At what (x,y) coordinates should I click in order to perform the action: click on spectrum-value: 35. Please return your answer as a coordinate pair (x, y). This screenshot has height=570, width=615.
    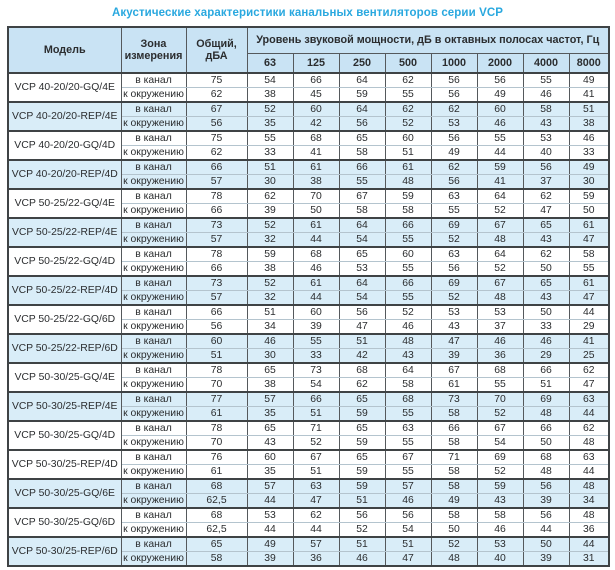
    Looking at the image, I should click on (270, 472).